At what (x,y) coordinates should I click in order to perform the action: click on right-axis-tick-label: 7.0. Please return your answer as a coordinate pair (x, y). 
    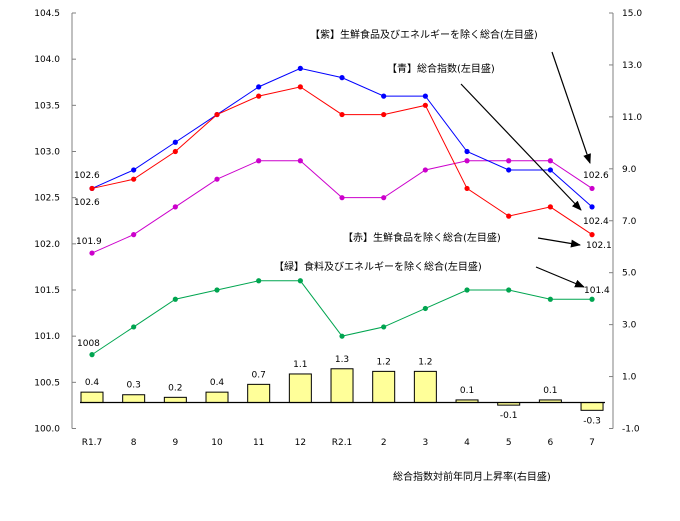
    Looking at the image, I should click on (629, 222).